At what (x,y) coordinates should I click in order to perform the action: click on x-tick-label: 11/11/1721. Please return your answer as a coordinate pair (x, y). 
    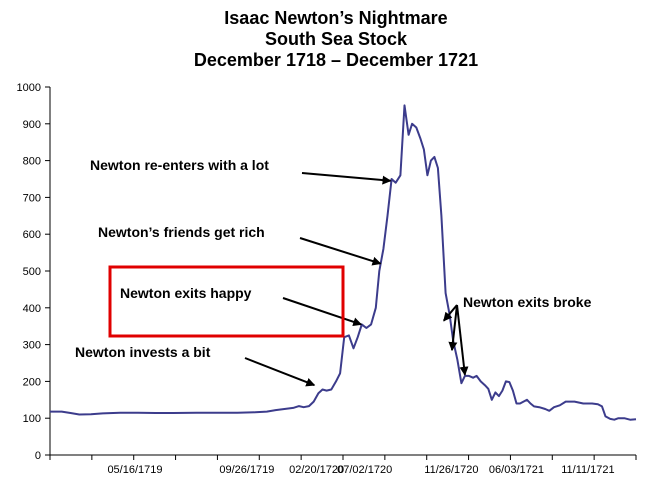
    Looking at the image, I should click on (587, 470).